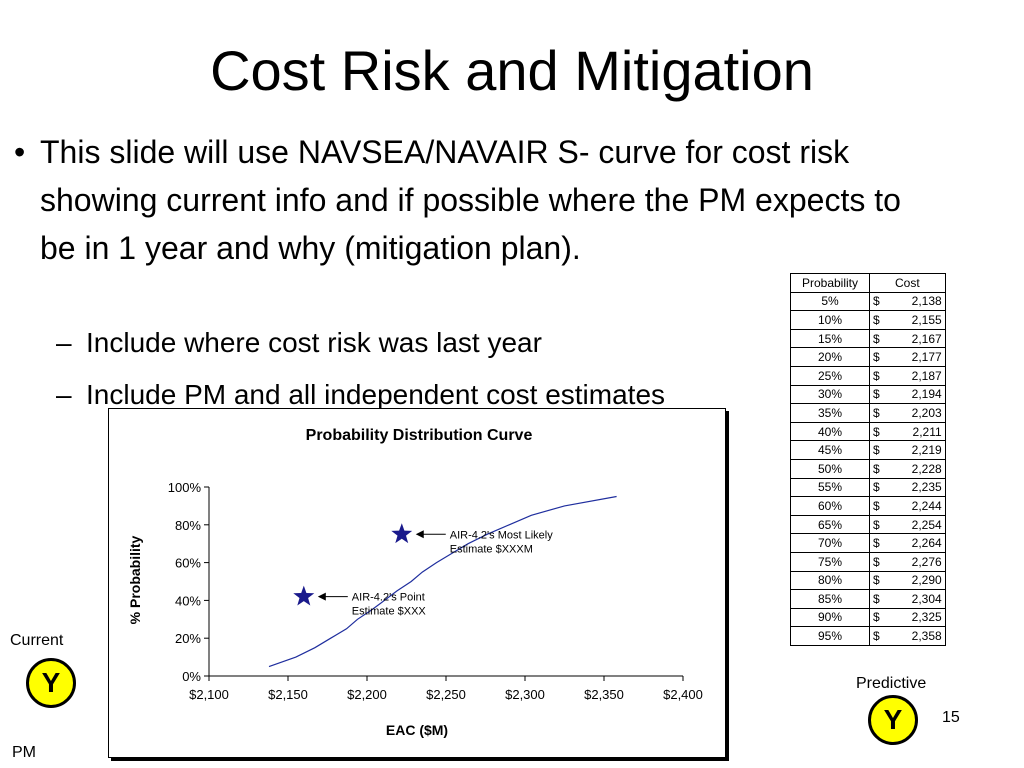  Describe the element at coordinates (891, 683) in the screenshot. I see `predictive-label: Predictive` at that location.